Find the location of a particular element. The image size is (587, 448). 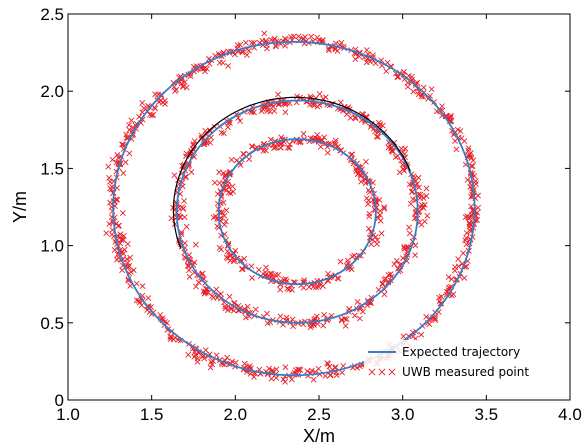

x-tick-label: 2.5 is located at coordinates (319, 414).